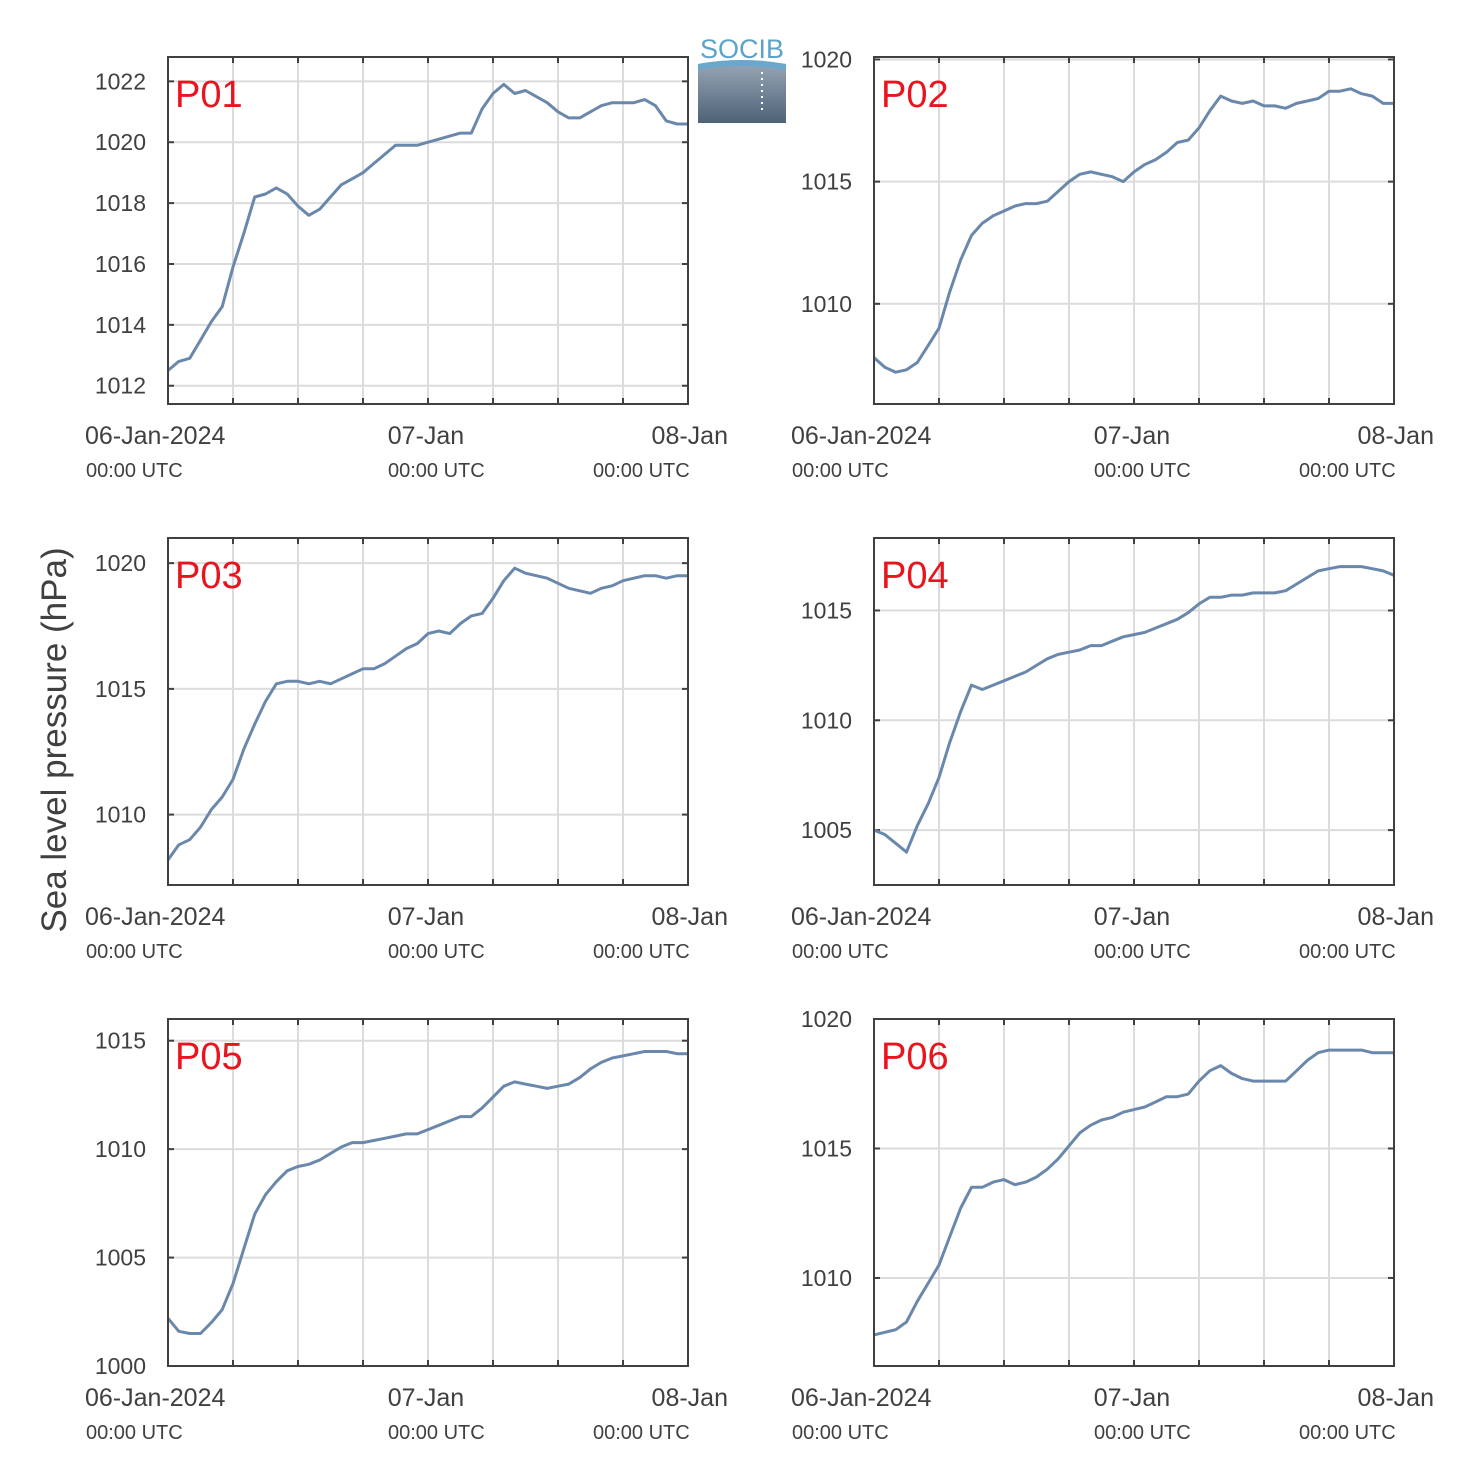  I want to click on y-tick-label: 1016, so click(120, 264).